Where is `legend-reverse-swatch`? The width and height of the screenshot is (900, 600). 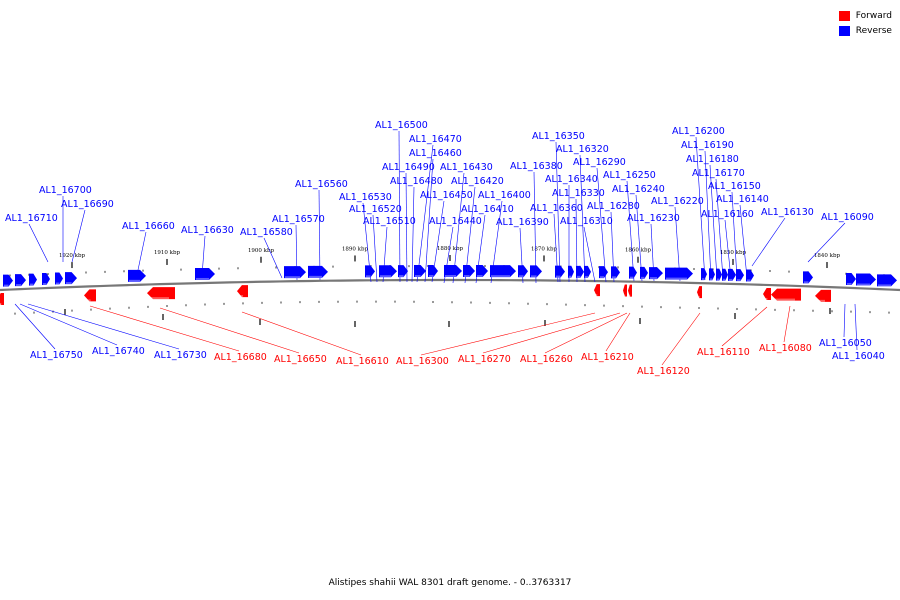
legend-reverse-swatch is located at coordinates (844, 30).